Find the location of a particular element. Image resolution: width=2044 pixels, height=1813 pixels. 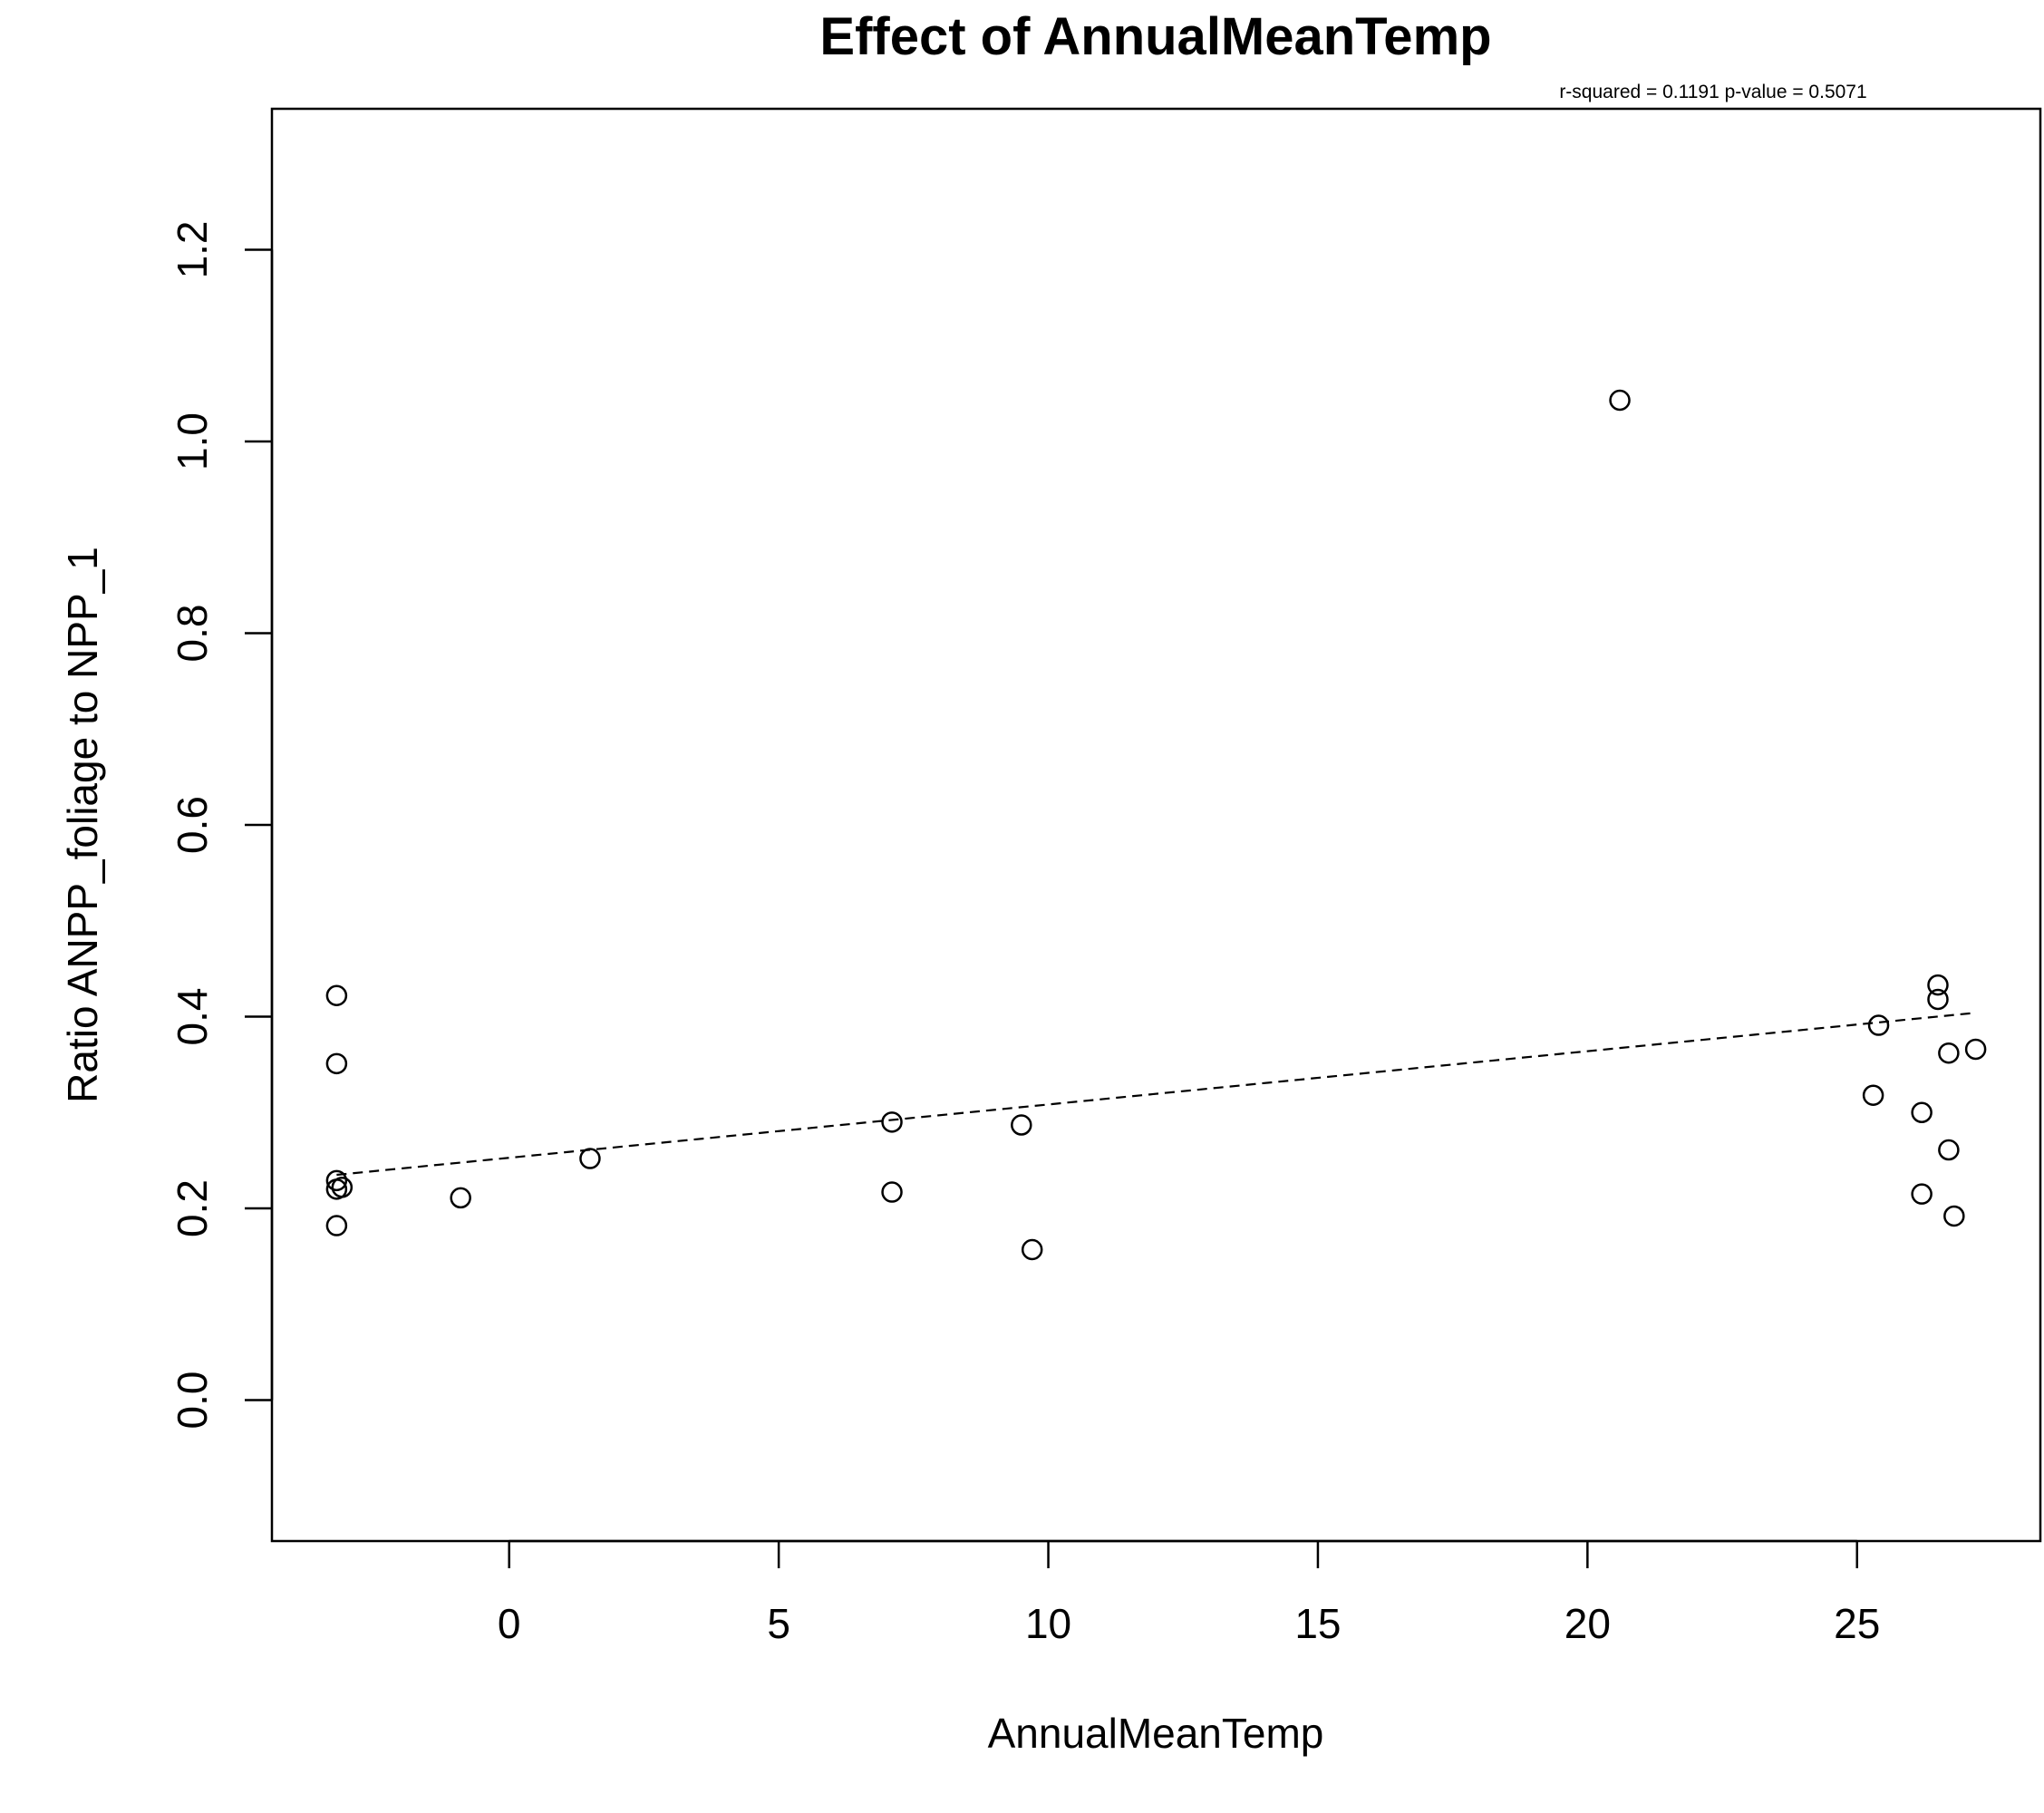

y-tick-label: 0.2 is located at coordinates (192, 1208).